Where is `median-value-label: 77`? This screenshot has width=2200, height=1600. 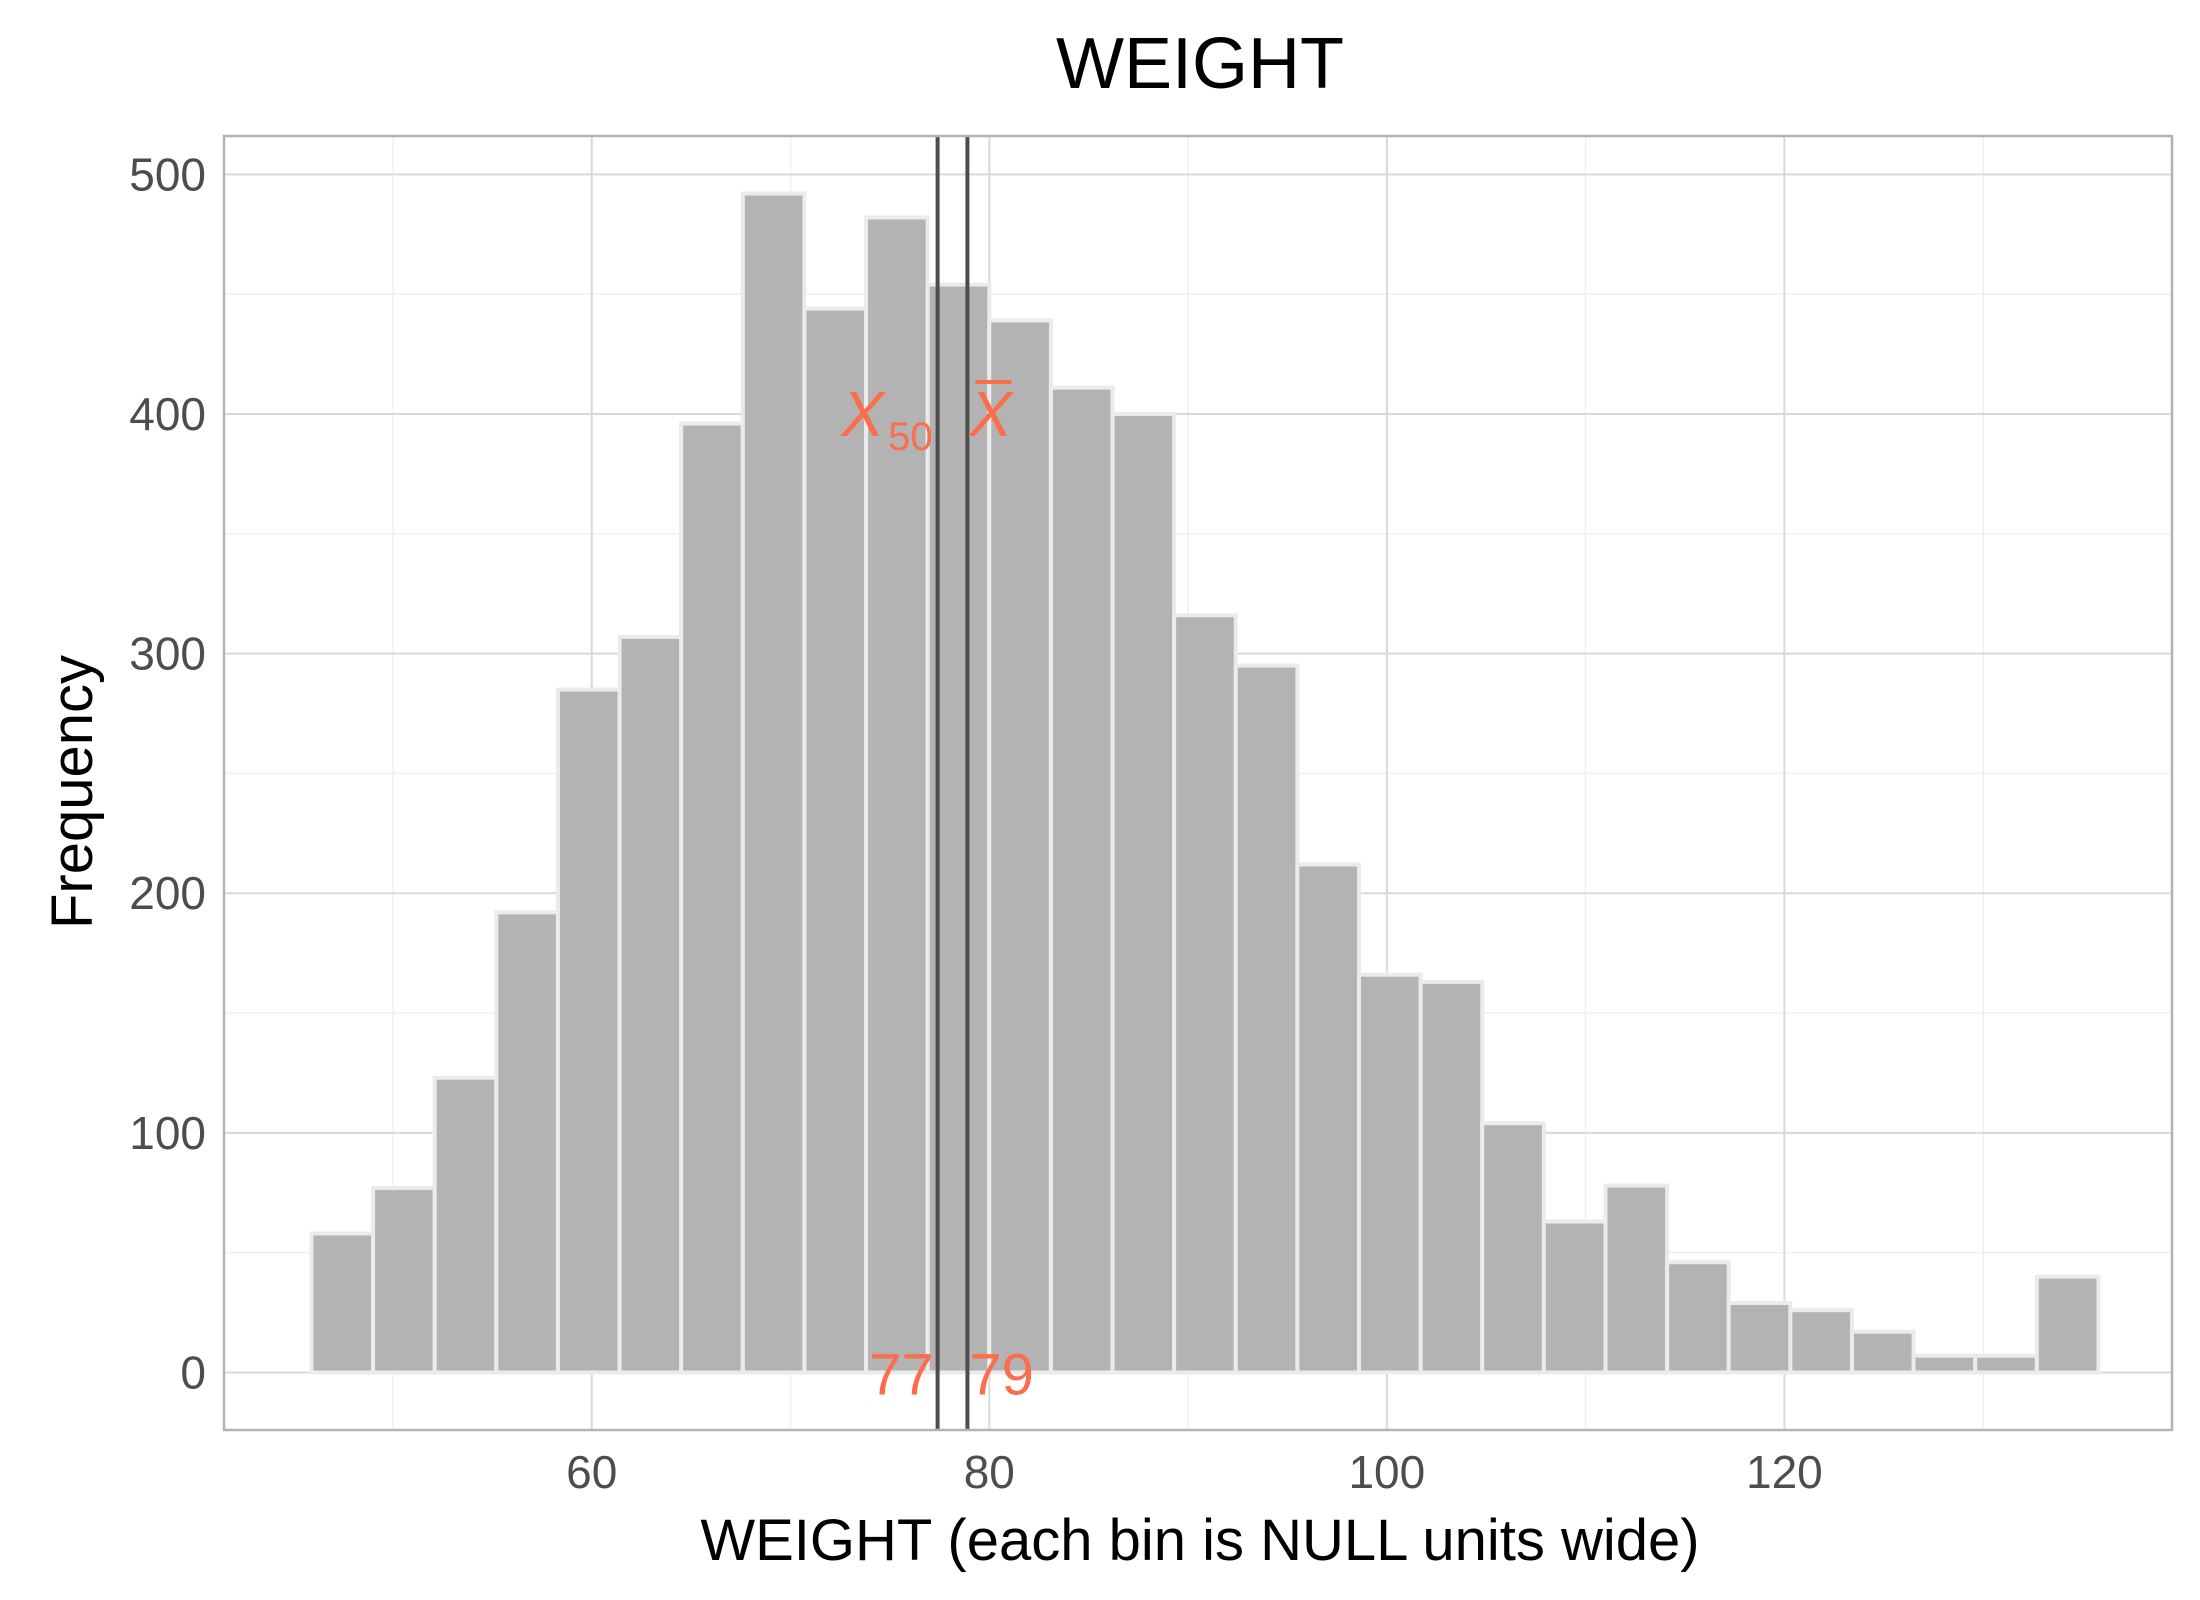 median-value-label: 77 is located at coordinates (901, 1374).